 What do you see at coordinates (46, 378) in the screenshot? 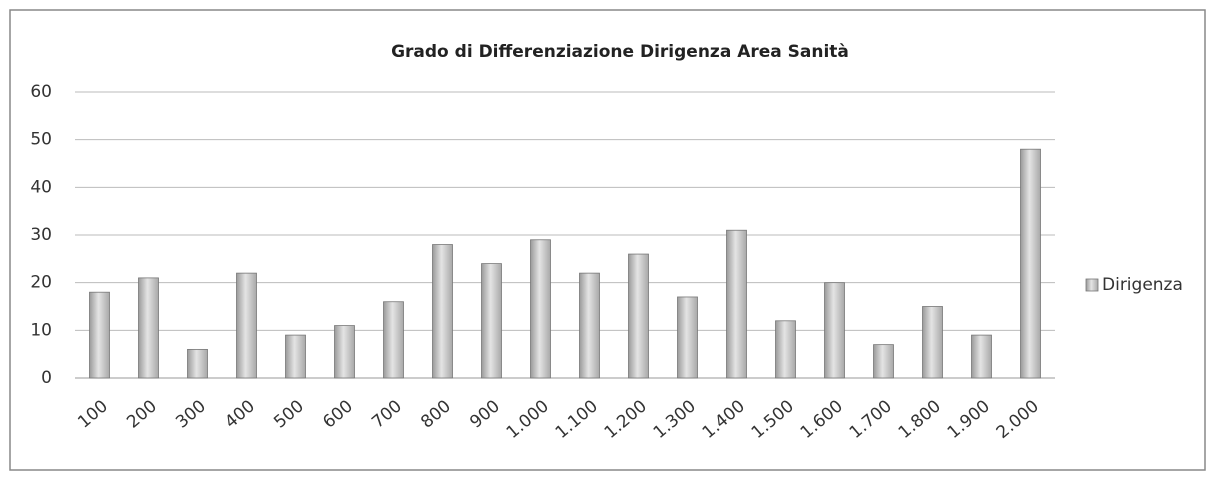
I see `y-tick-label: 0` at bounding box center [46, 378].